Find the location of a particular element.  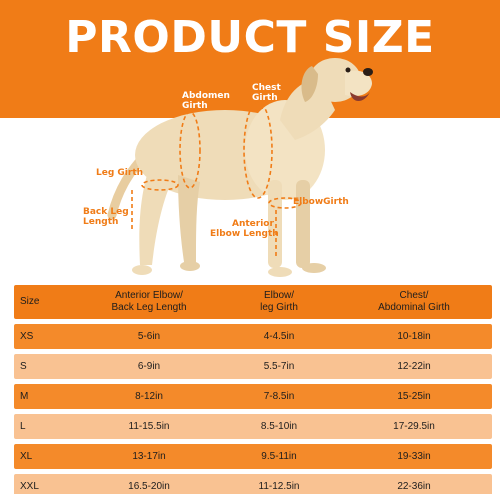

cell-elbow: 11-12.5in is located at coordinates (279, 486).